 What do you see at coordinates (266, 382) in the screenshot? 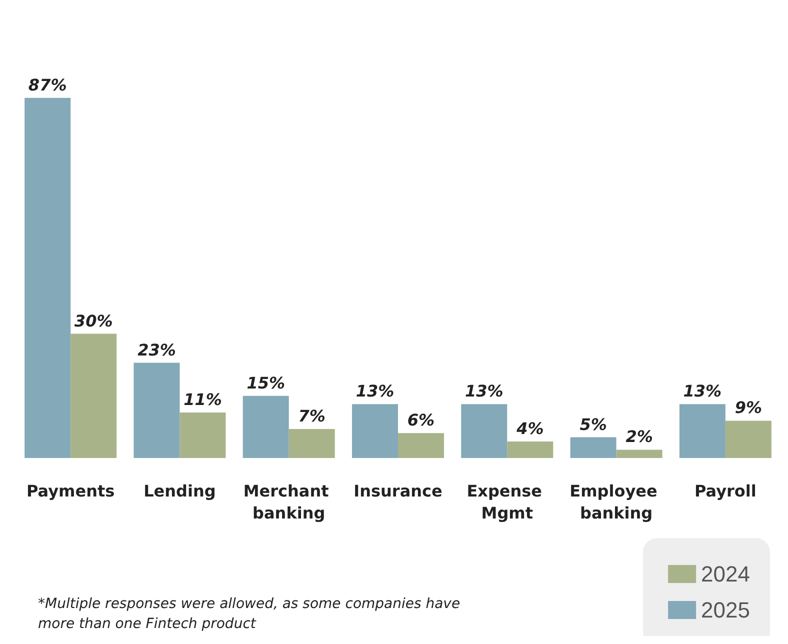
I see `data-label: 15%` at bounding box center [266, 382].